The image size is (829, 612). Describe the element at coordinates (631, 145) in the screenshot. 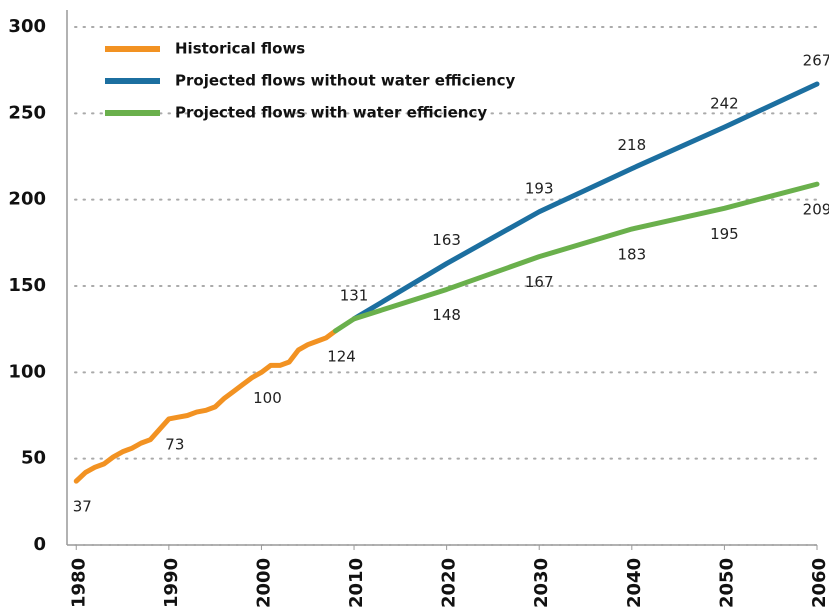

I see `data-label: 218` at that location.